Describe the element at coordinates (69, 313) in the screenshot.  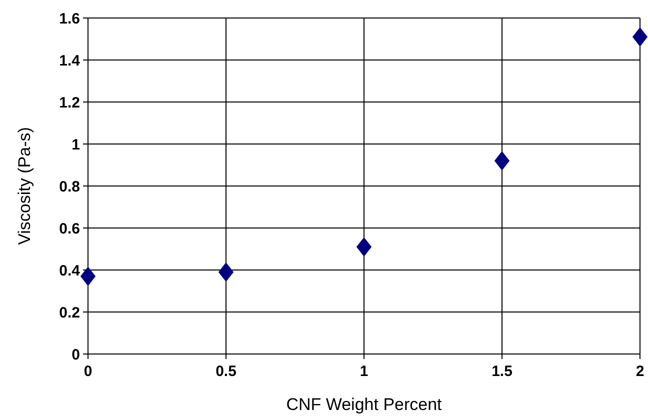
I see `y-tick-label: 0.2` at that location.